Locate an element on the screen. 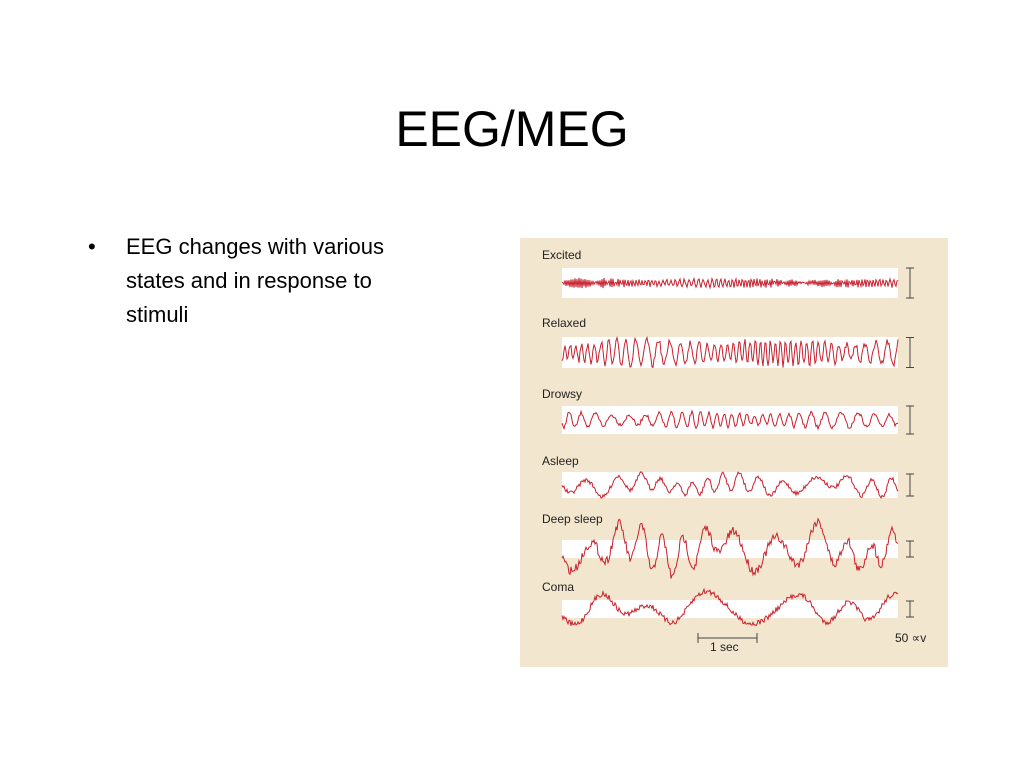 Image resolution: width=1024 pixels, height=768 pixels. state-label: Deep sleep is located at coordinates (572, 519).